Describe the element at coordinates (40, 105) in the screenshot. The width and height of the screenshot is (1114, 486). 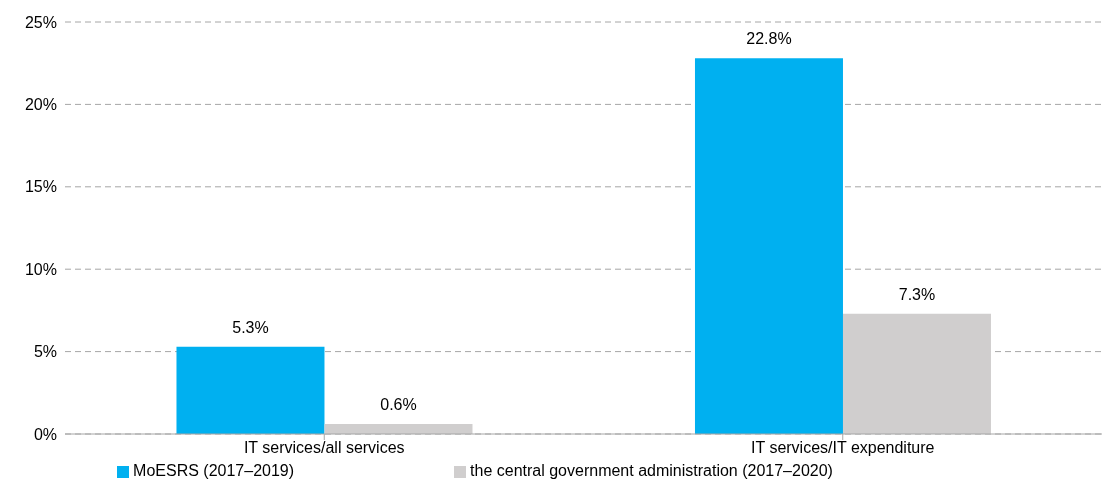
I see `y-tick-label: 20%` at that location.